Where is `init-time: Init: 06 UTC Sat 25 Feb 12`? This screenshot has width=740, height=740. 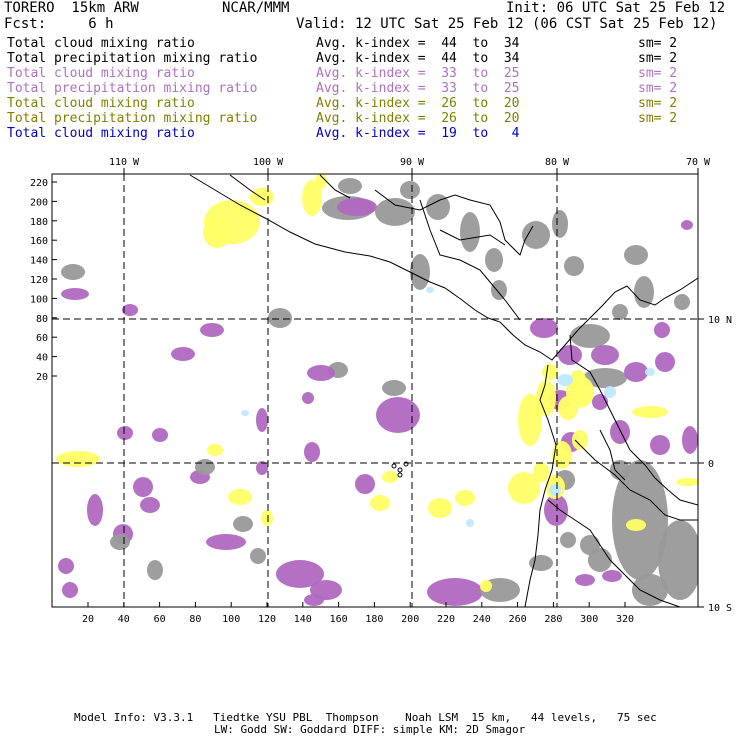 init-time: Init: 06 UTC Sat 25 Feb 12 is located at coordinates (616, 8).